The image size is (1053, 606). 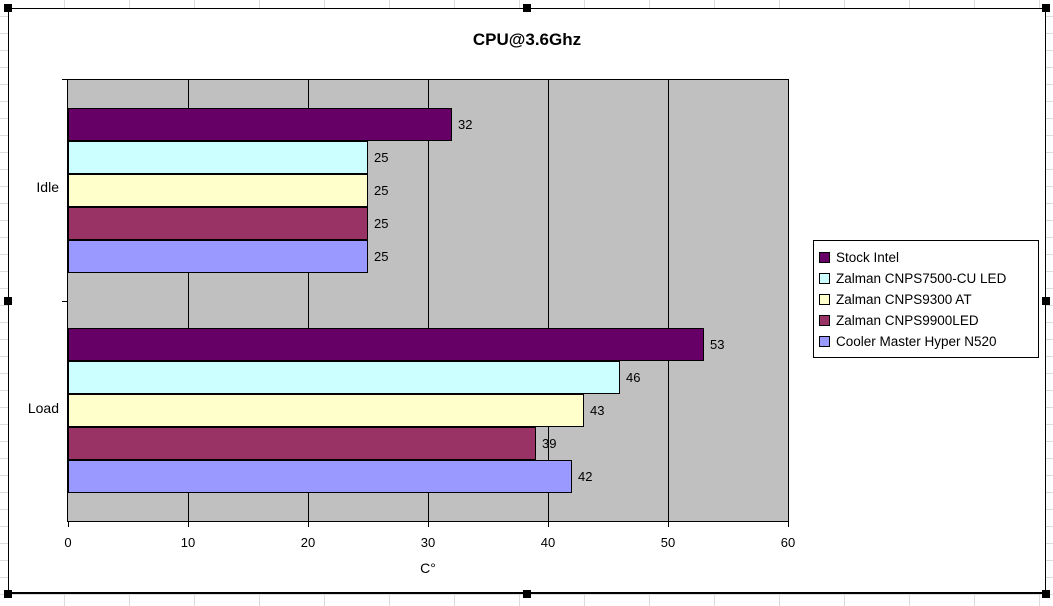 What do you see at coordinates (8, 594) in the screenshot?
I see `selection-handle-bottom-left` at bounding box center [8, 594].